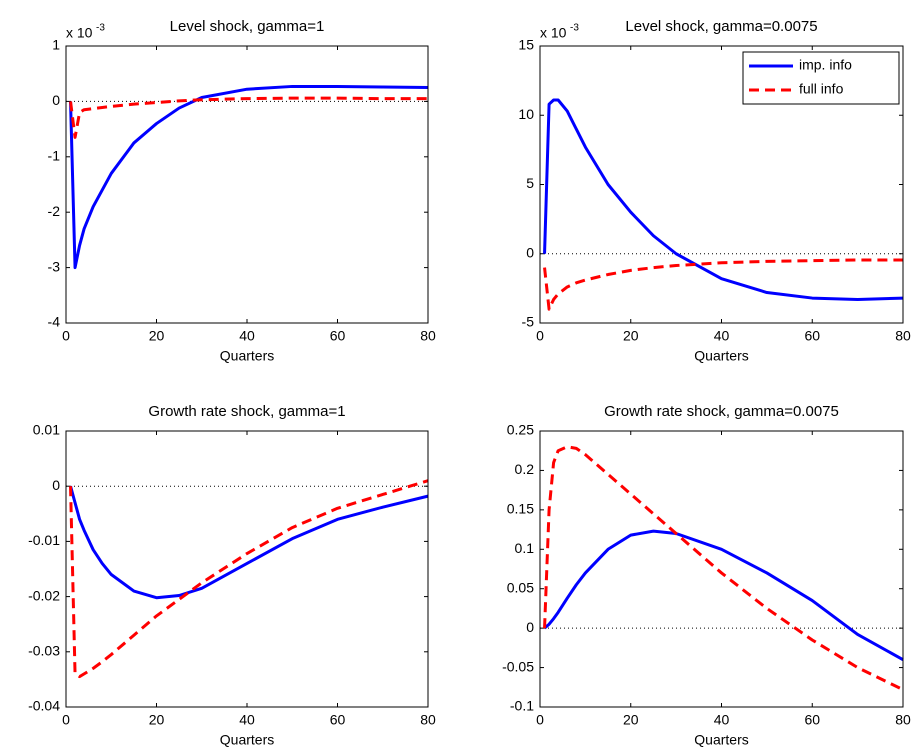 This screenshot has width=916, height=754. I want to click on legend-box, so click(821, 78).